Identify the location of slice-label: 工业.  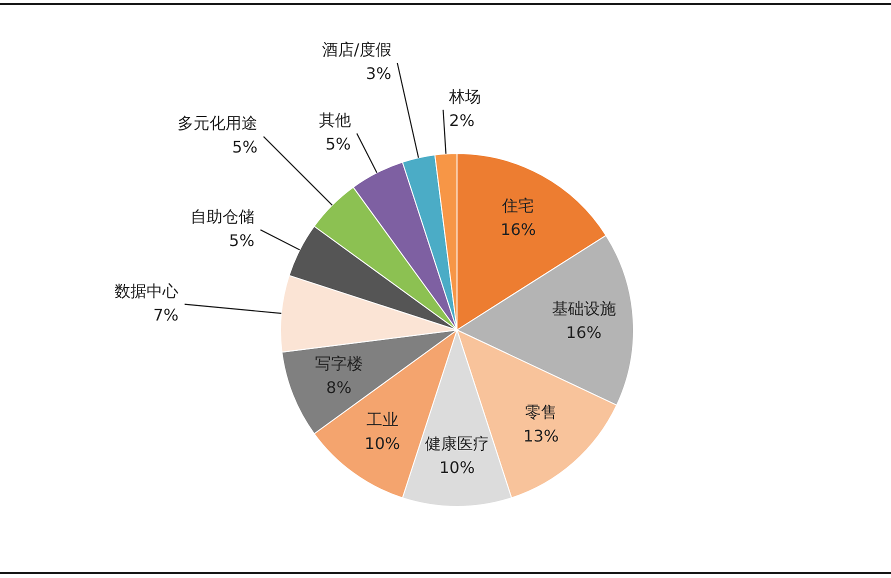
(382, 419).